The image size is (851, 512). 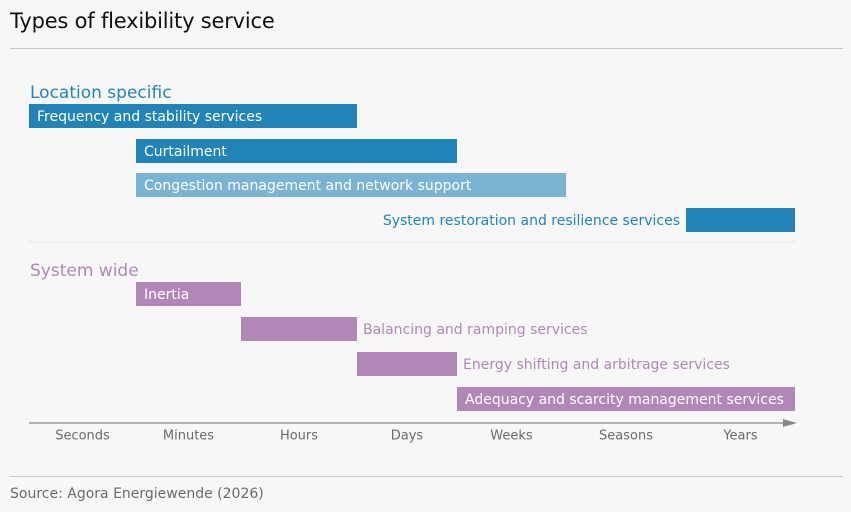 I want to click on bar-frequency-and-stability-services, so click(x=193, y=116).